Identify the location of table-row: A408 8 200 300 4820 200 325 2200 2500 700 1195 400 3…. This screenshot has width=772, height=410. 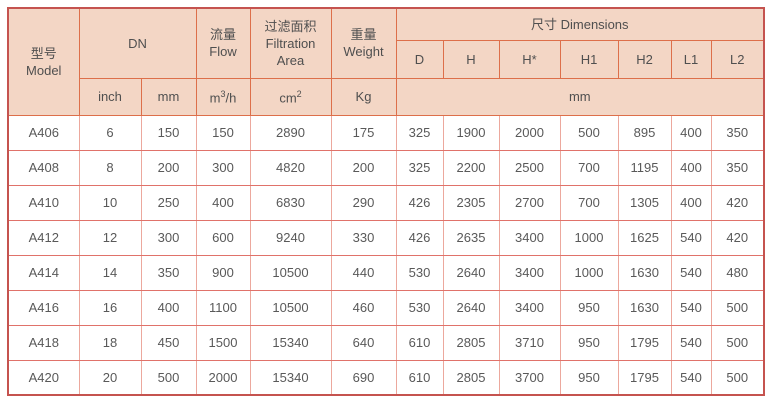
(386, 167).